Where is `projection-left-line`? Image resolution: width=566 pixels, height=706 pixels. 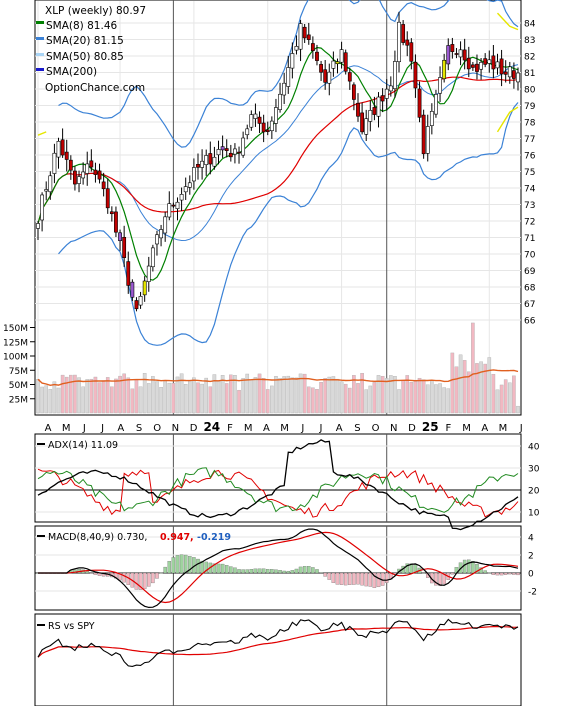 projection-left-line is located at coordinates (42, 133).